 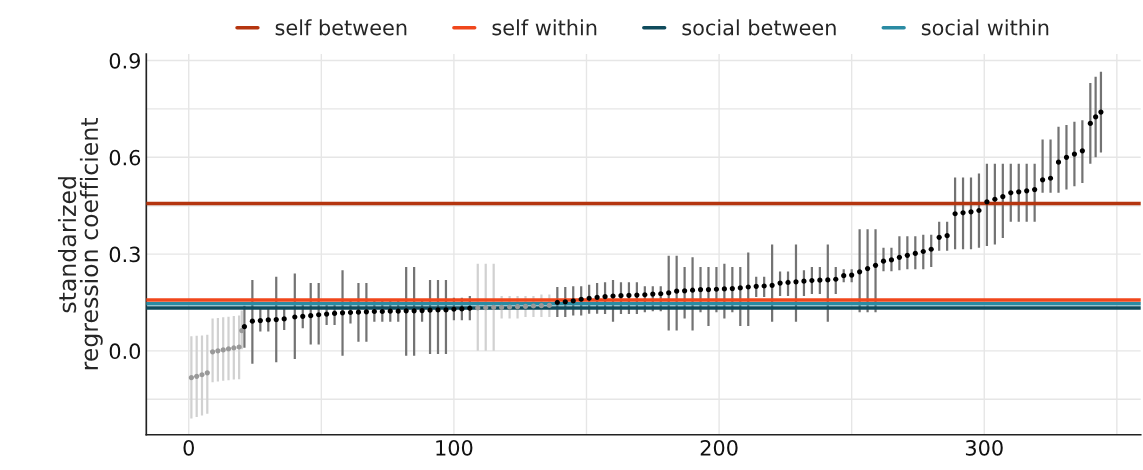 I want to click on y-tick-label: 0.9, so click(x=124, y=60).